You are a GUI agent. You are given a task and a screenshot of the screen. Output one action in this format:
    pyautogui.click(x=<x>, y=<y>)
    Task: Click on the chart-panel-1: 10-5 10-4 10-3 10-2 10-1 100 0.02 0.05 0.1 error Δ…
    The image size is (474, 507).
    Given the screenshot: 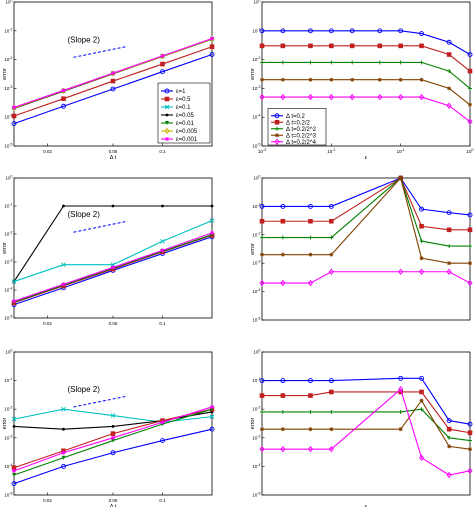 What is the action you would take?
    pyautogui.click(x=108, y=80)
    